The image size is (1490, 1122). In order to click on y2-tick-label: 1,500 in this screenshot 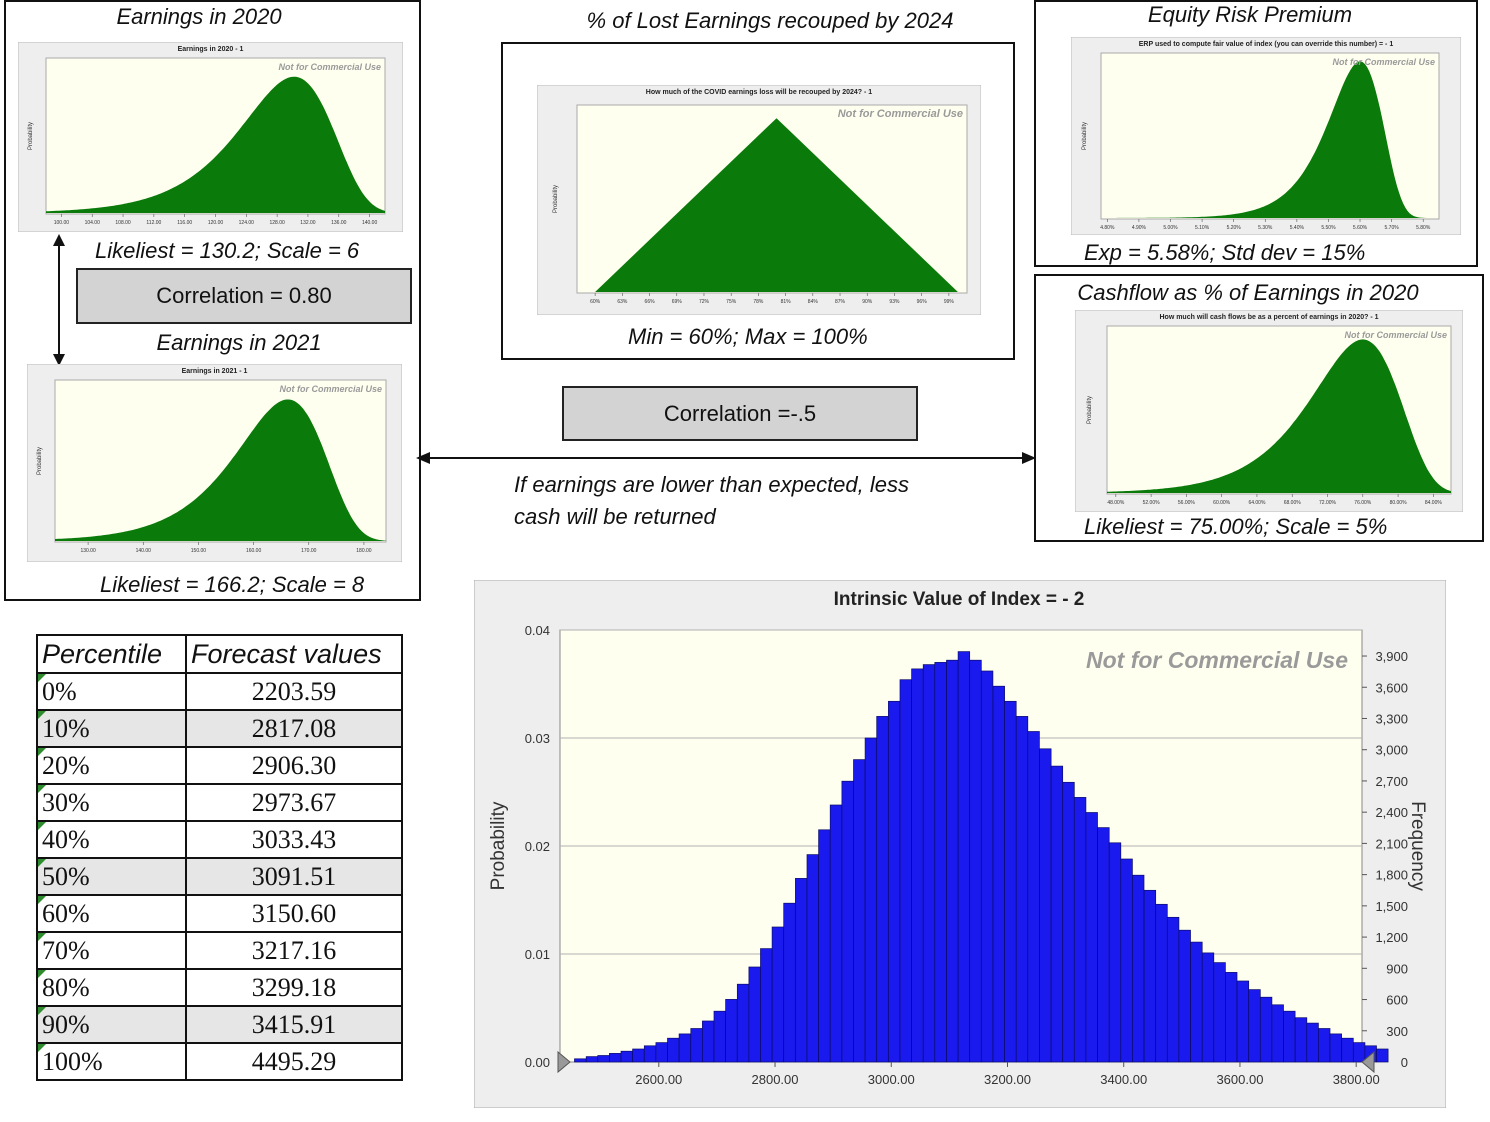, I will do `click(1391, 906)`.